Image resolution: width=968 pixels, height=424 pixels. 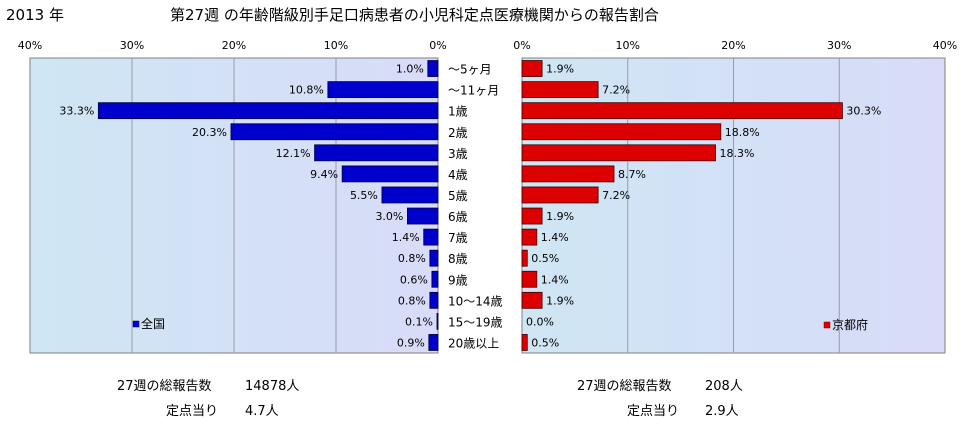 I want to click on national-value-label: 10.8%, so click(x=306, y=90).